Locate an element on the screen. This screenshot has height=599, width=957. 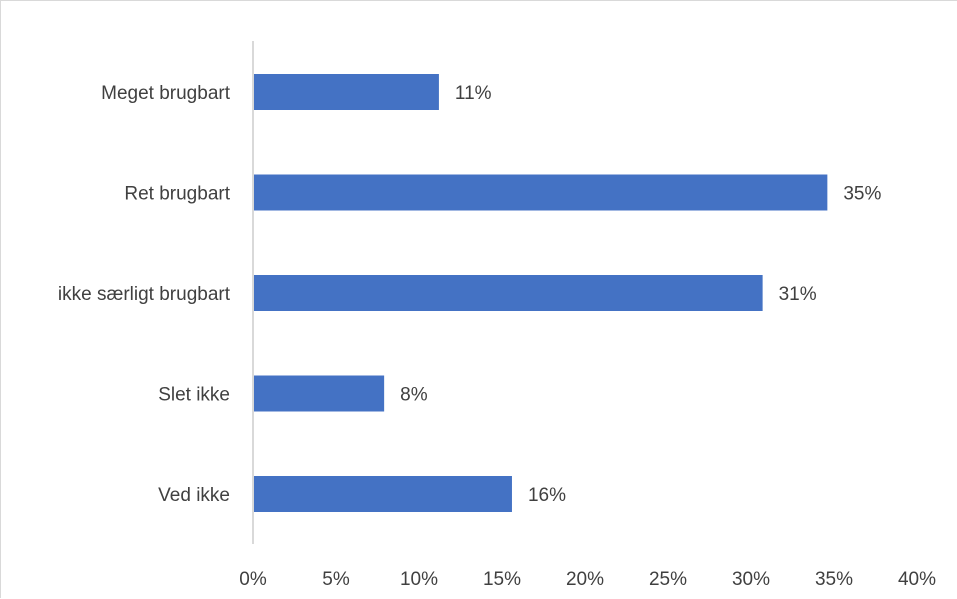
x-tick-label: 20% is located at coordinates (585, 579).